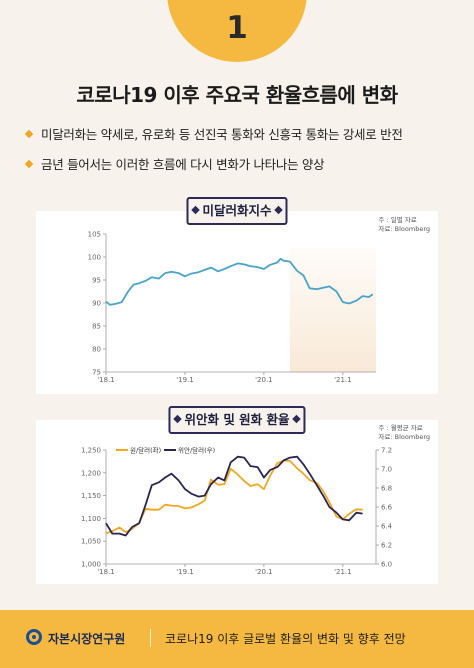 Image resolution: width=474 pixels, height=668 pixels. I want to click on left-y-tick-label: 1,150, so click(91, 496).